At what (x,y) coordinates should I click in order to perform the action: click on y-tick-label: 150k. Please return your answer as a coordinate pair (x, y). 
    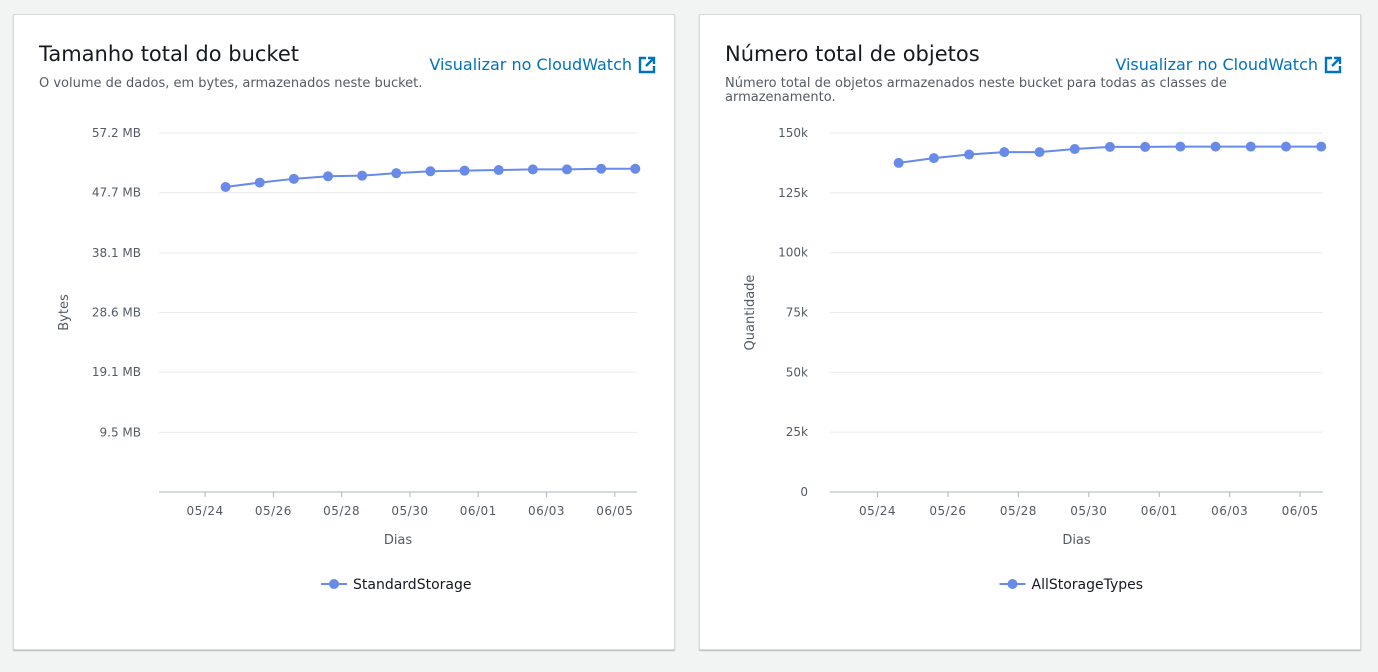
    Looking at the image, I should click on (793, 133).